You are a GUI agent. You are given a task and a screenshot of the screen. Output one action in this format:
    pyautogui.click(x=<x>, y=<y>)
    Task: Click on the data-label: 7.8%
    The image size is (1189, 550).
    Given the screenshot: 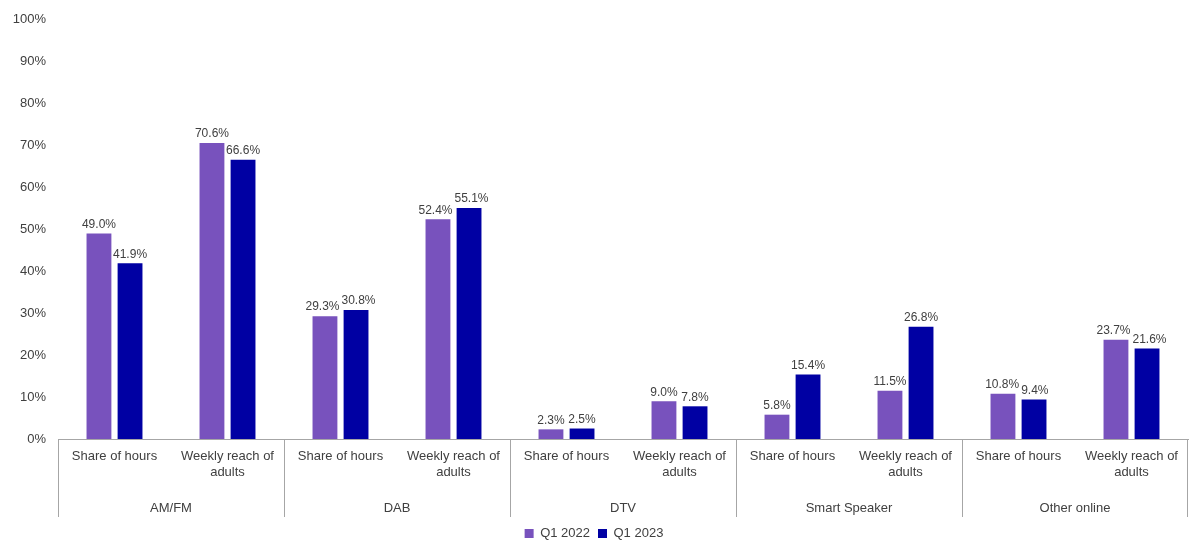 What is the action you would take?
    pyautogui.click(x=695, y=396)
    